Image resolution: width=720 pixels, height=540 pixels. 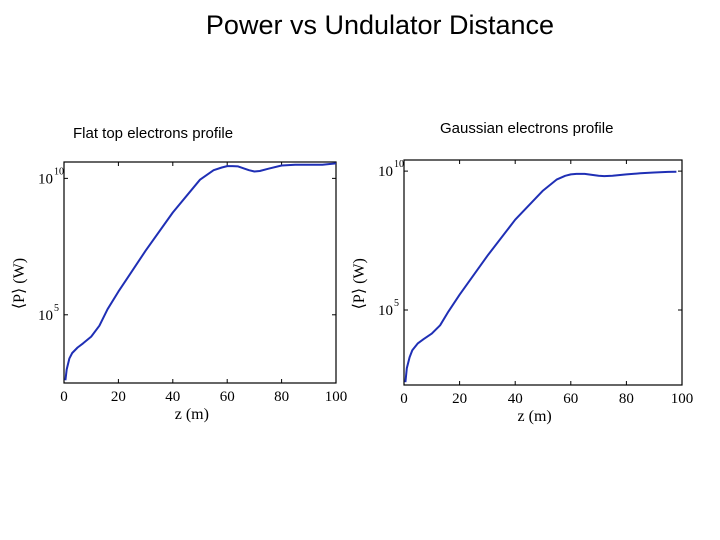 I want to click on series-line, so click(x=540, y=276).